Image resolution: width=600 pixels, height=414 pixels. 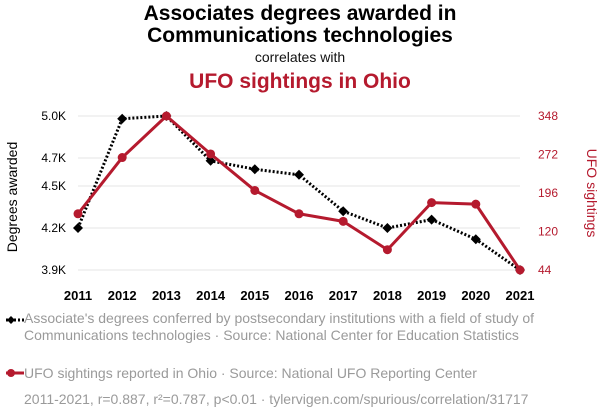 I want to click on y-left-tick-label: 4.5K, so click(x=53, y=186).